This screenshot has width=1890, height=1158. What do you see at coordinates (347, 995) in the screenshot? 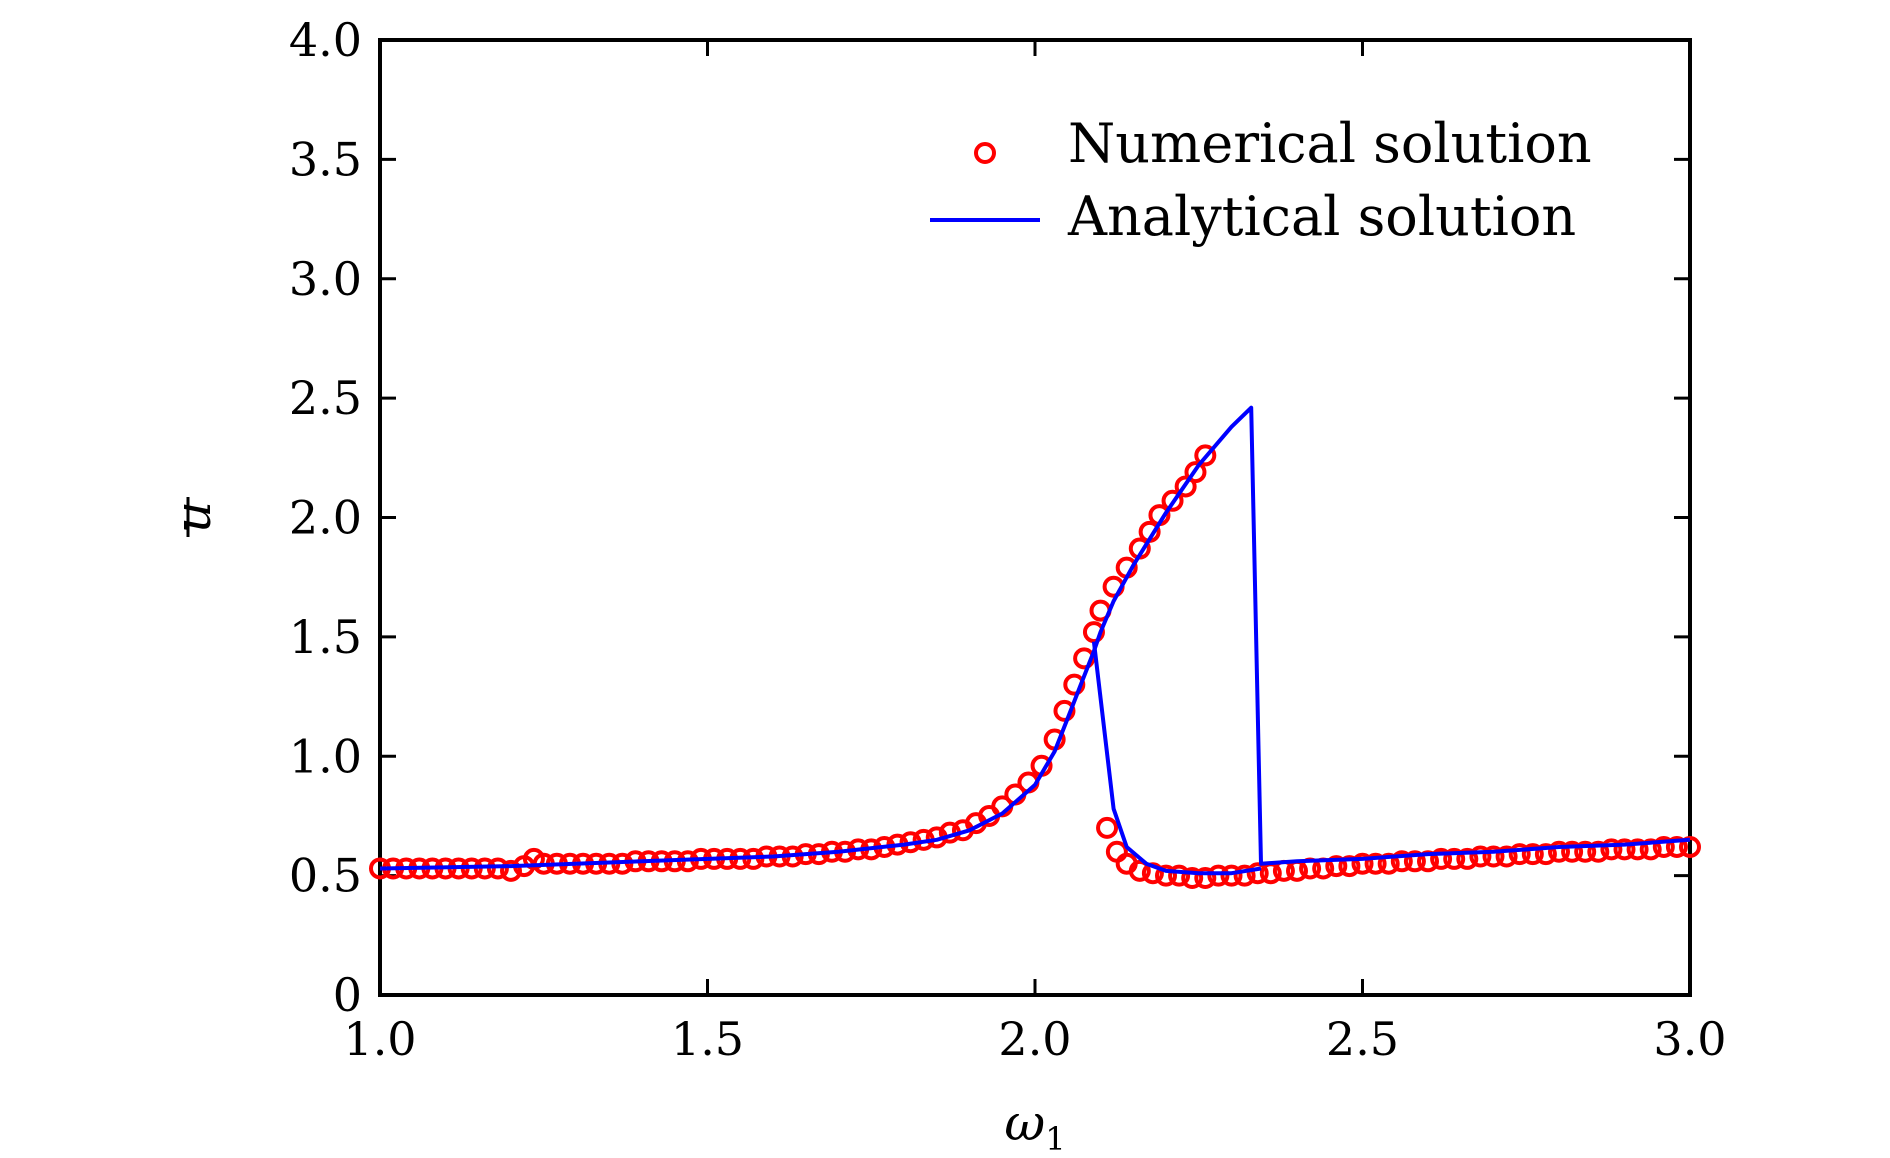
I see `y-tick-label: 0` at bounding box center [347, 995].